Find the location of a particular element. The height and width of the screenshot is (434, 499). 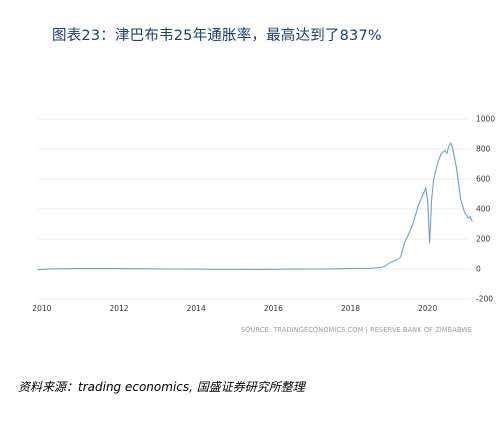

x-axis-ticks: 2010 2012 2014 2016 2018 2020 is located at coordinates (234, 308).